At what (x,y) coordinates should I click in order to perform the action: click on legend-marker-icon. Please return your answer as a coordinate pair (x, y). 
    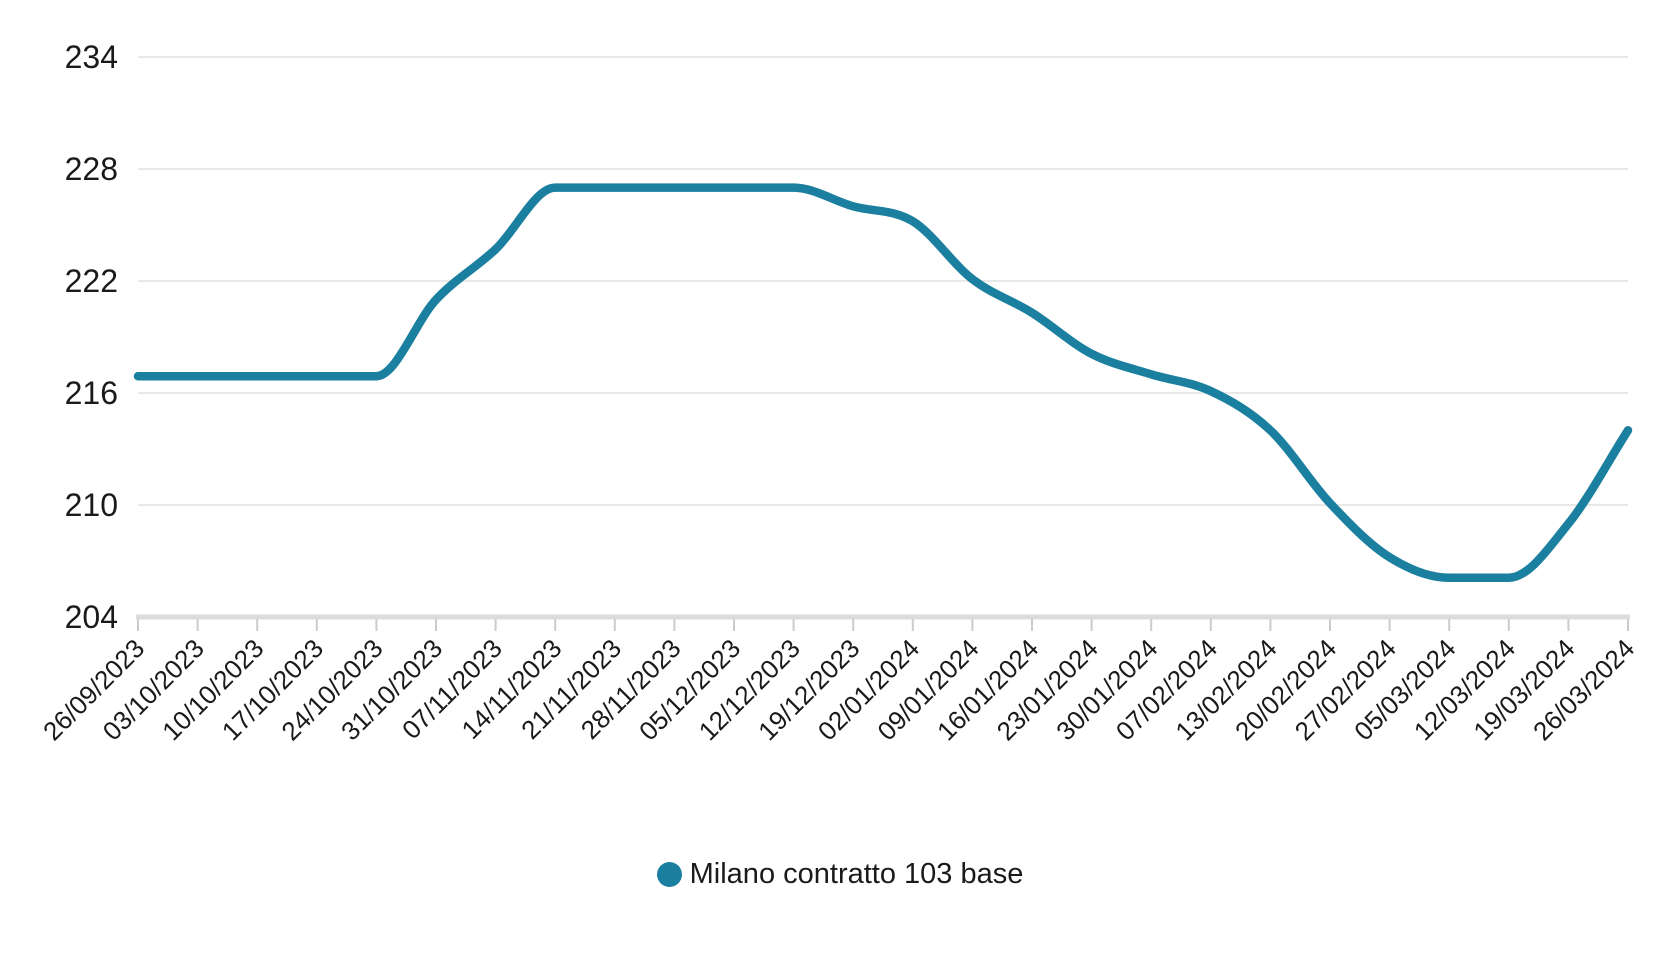
    Looking at the image, I should click on (669, 874).